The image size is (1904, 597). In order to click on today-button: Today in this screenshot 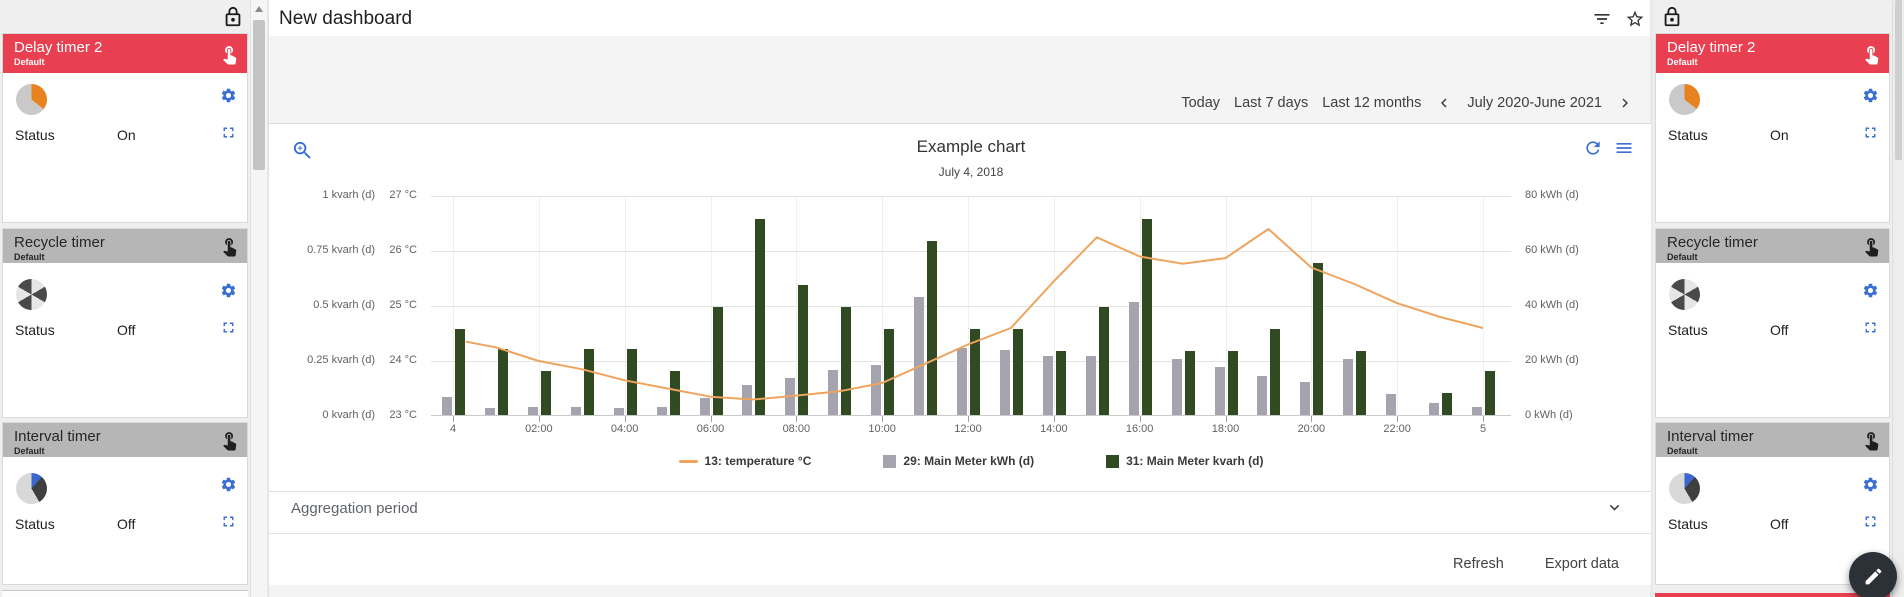, I will do `click(1201, 103)`.